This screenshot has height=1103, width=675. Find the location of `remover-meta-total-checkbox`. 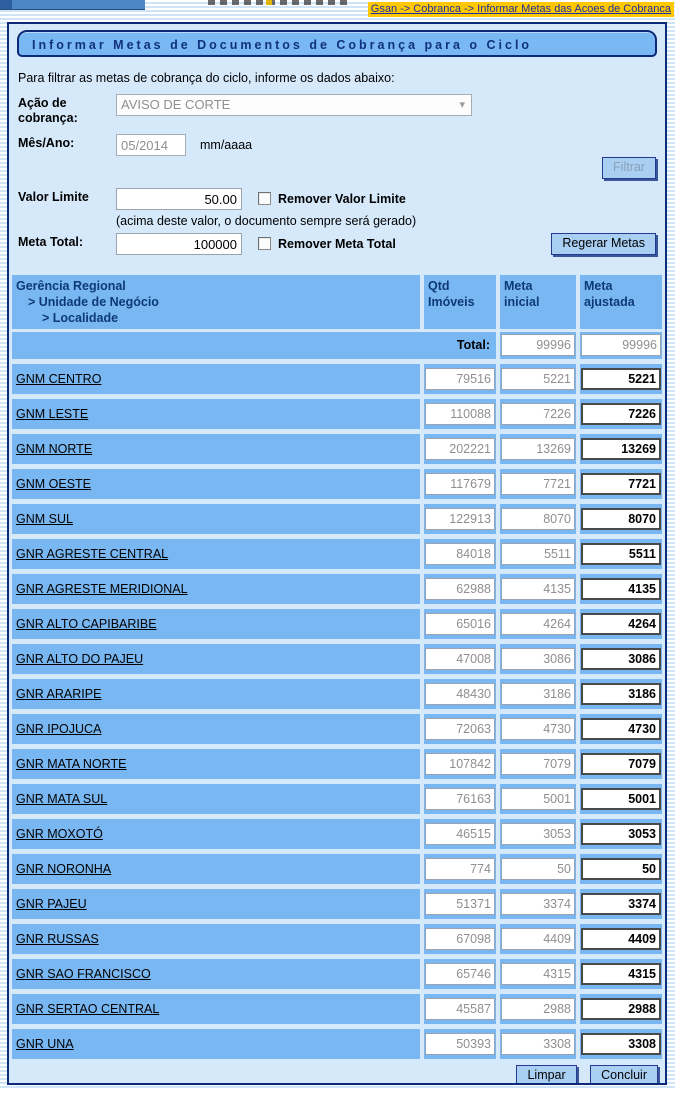

remover-meta-total-checkbox is located at coordinates (264, 243).